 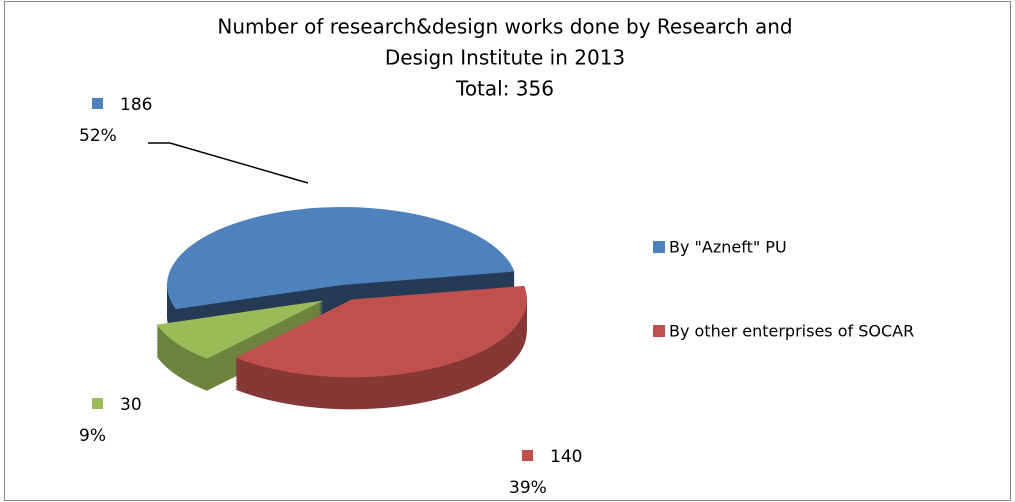 I want to click on chart-title: Design Institute in 2013, so click(x=505, y=58).